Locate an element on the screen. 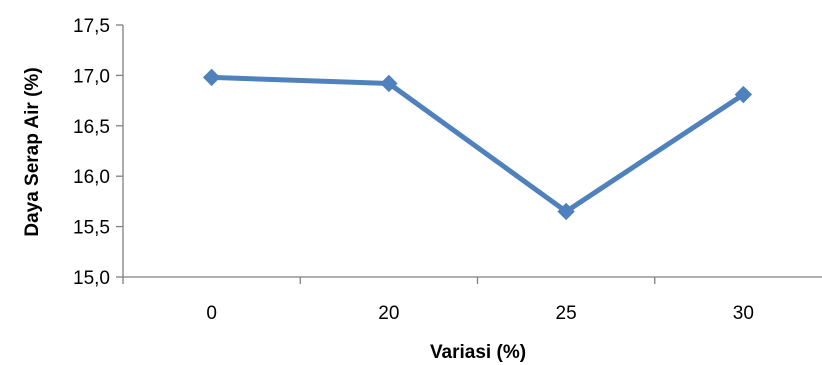 The height and width of the screenshot is (365, 822). y-tick-label: 15,0 is located at coordinates (91, 278).